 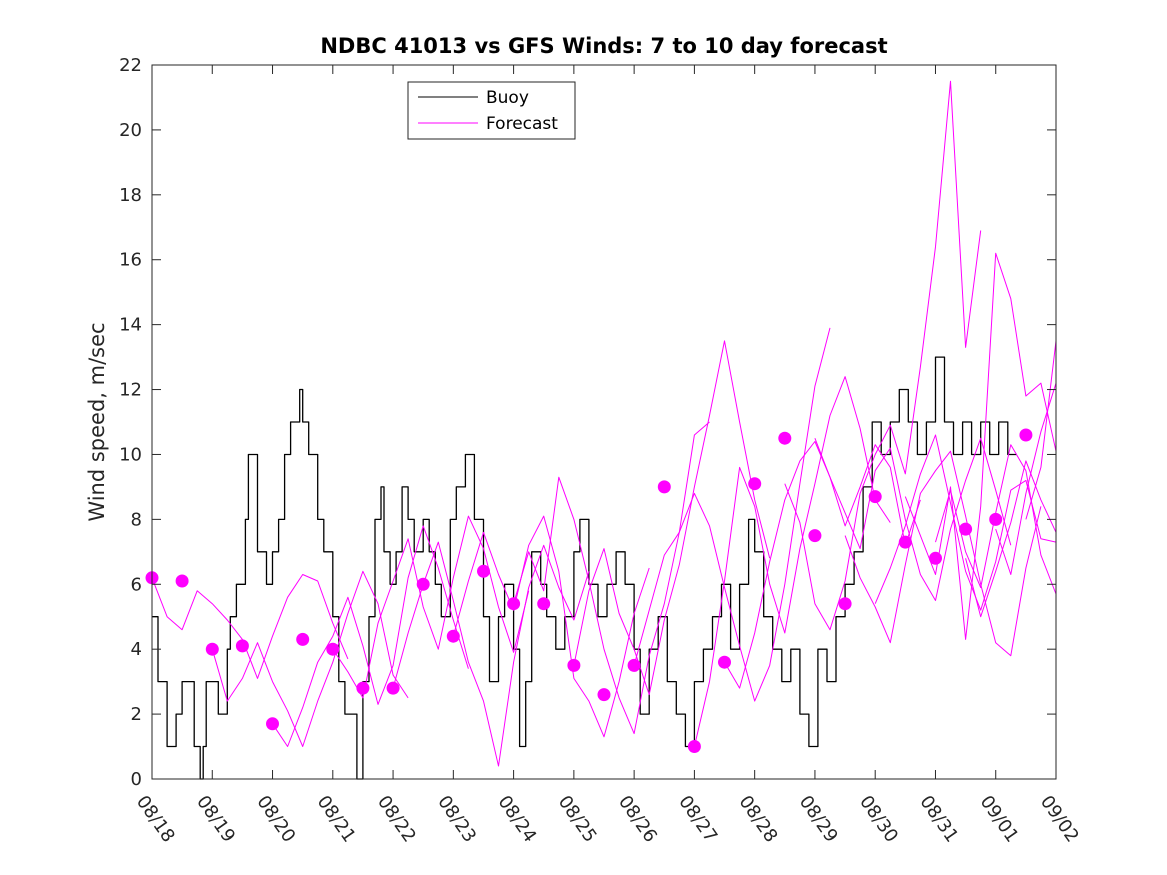 I want to click on y-tick-label: 4, so click(x=136, y=649).